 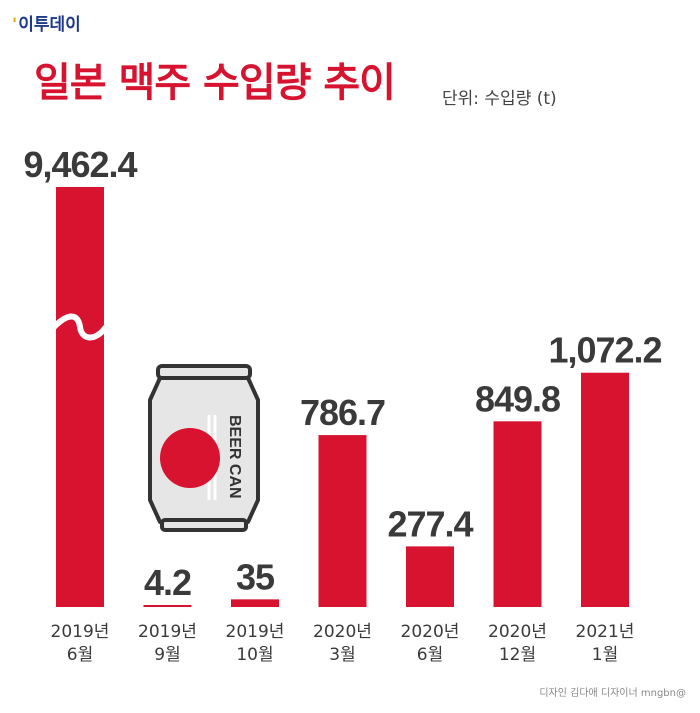 I want to click on axis-break, so click(x=80, y=327).